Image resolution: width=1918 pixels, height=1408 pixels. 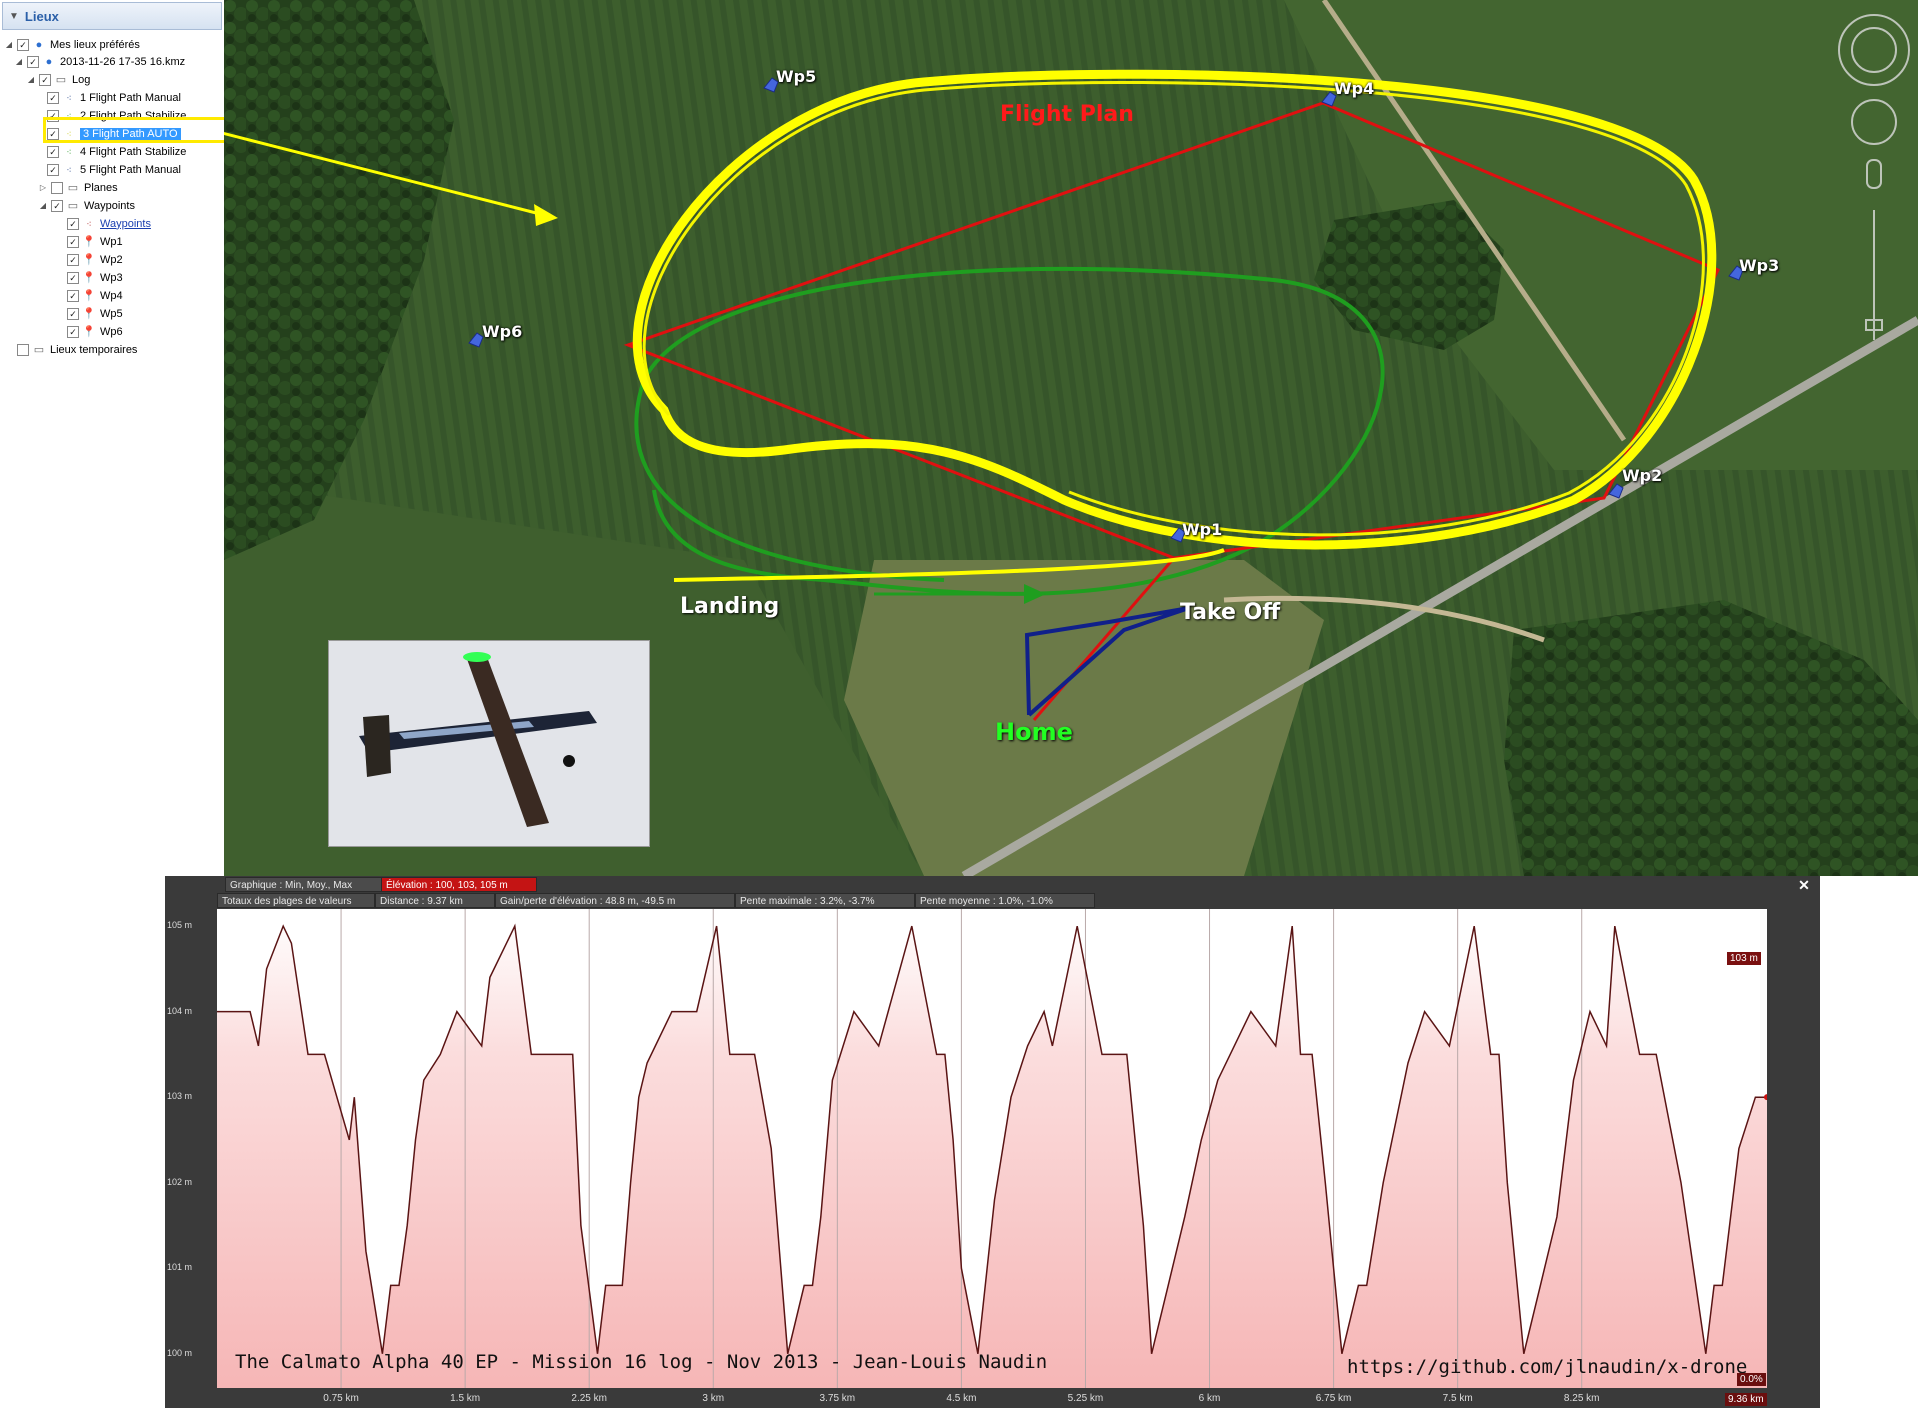 I want to click on tree-item-log-folder: ◢ ✓ ▭ Log, so click(x=58, y=79).